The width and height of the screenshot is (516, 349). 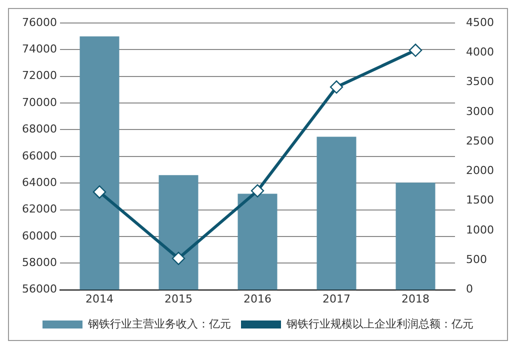 I want to click on x-tick-label: 2017, so click(x=336, y=299).